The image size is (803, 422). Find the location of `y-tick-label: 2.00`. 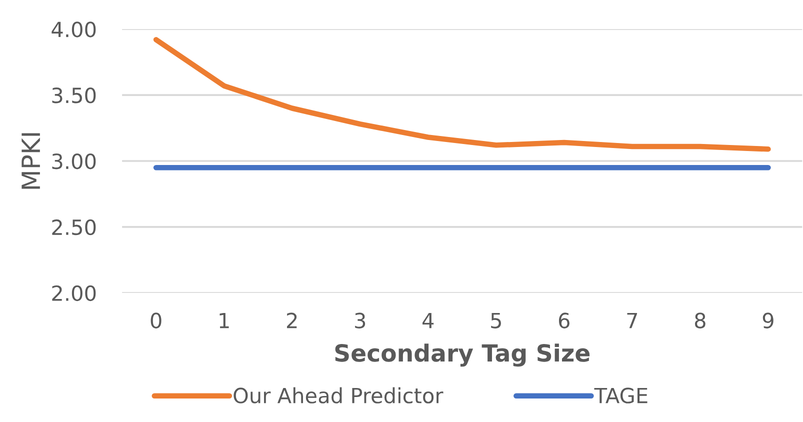

y-tick-label: 2.00 is located at coordinates (74, 293).